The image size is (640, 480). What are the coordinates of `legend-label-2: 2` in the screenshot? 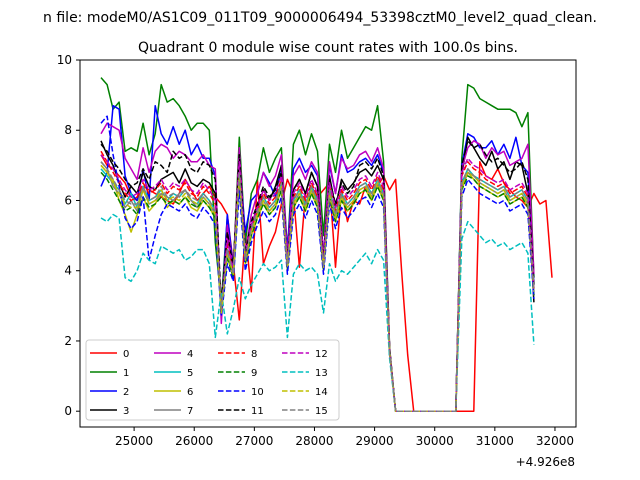 It's located at (126, 392).